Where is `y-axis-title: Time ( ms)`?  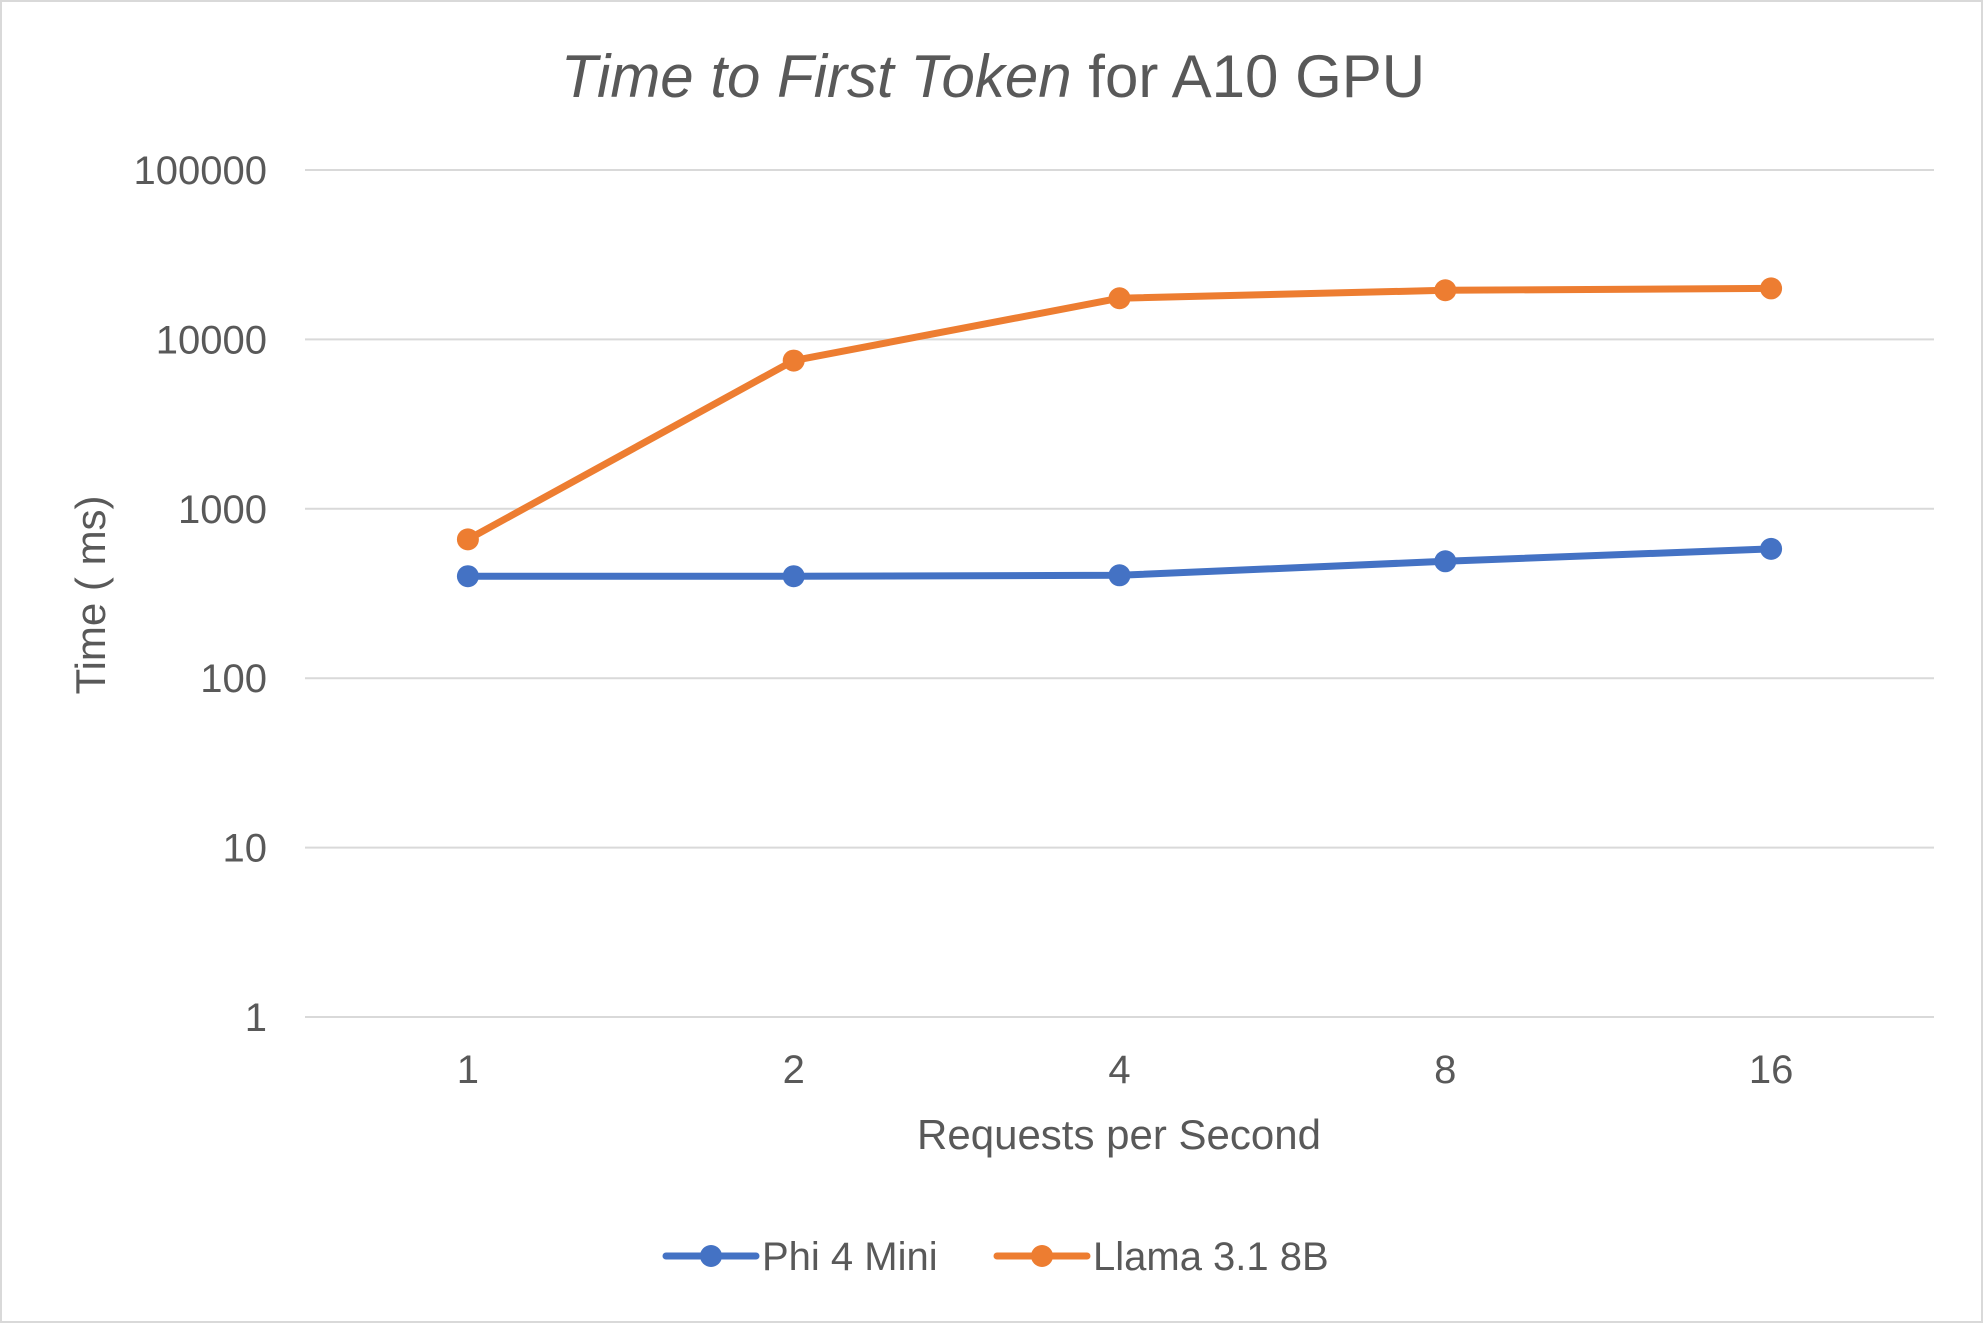
y-axis-title: Time ( ms) is located at coordinates (90, 594).